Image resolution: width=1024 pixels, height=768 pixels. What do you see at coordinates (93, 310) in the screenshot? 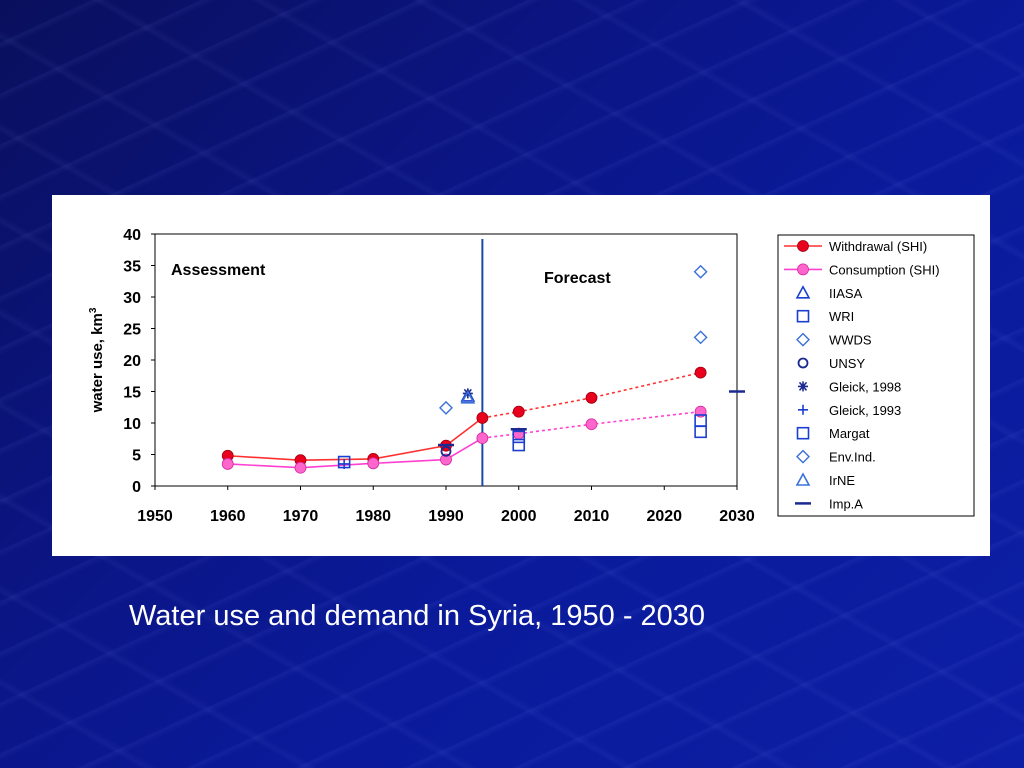
I see `y-axis-label-superscript: 3` at bounding box center [93, 310].